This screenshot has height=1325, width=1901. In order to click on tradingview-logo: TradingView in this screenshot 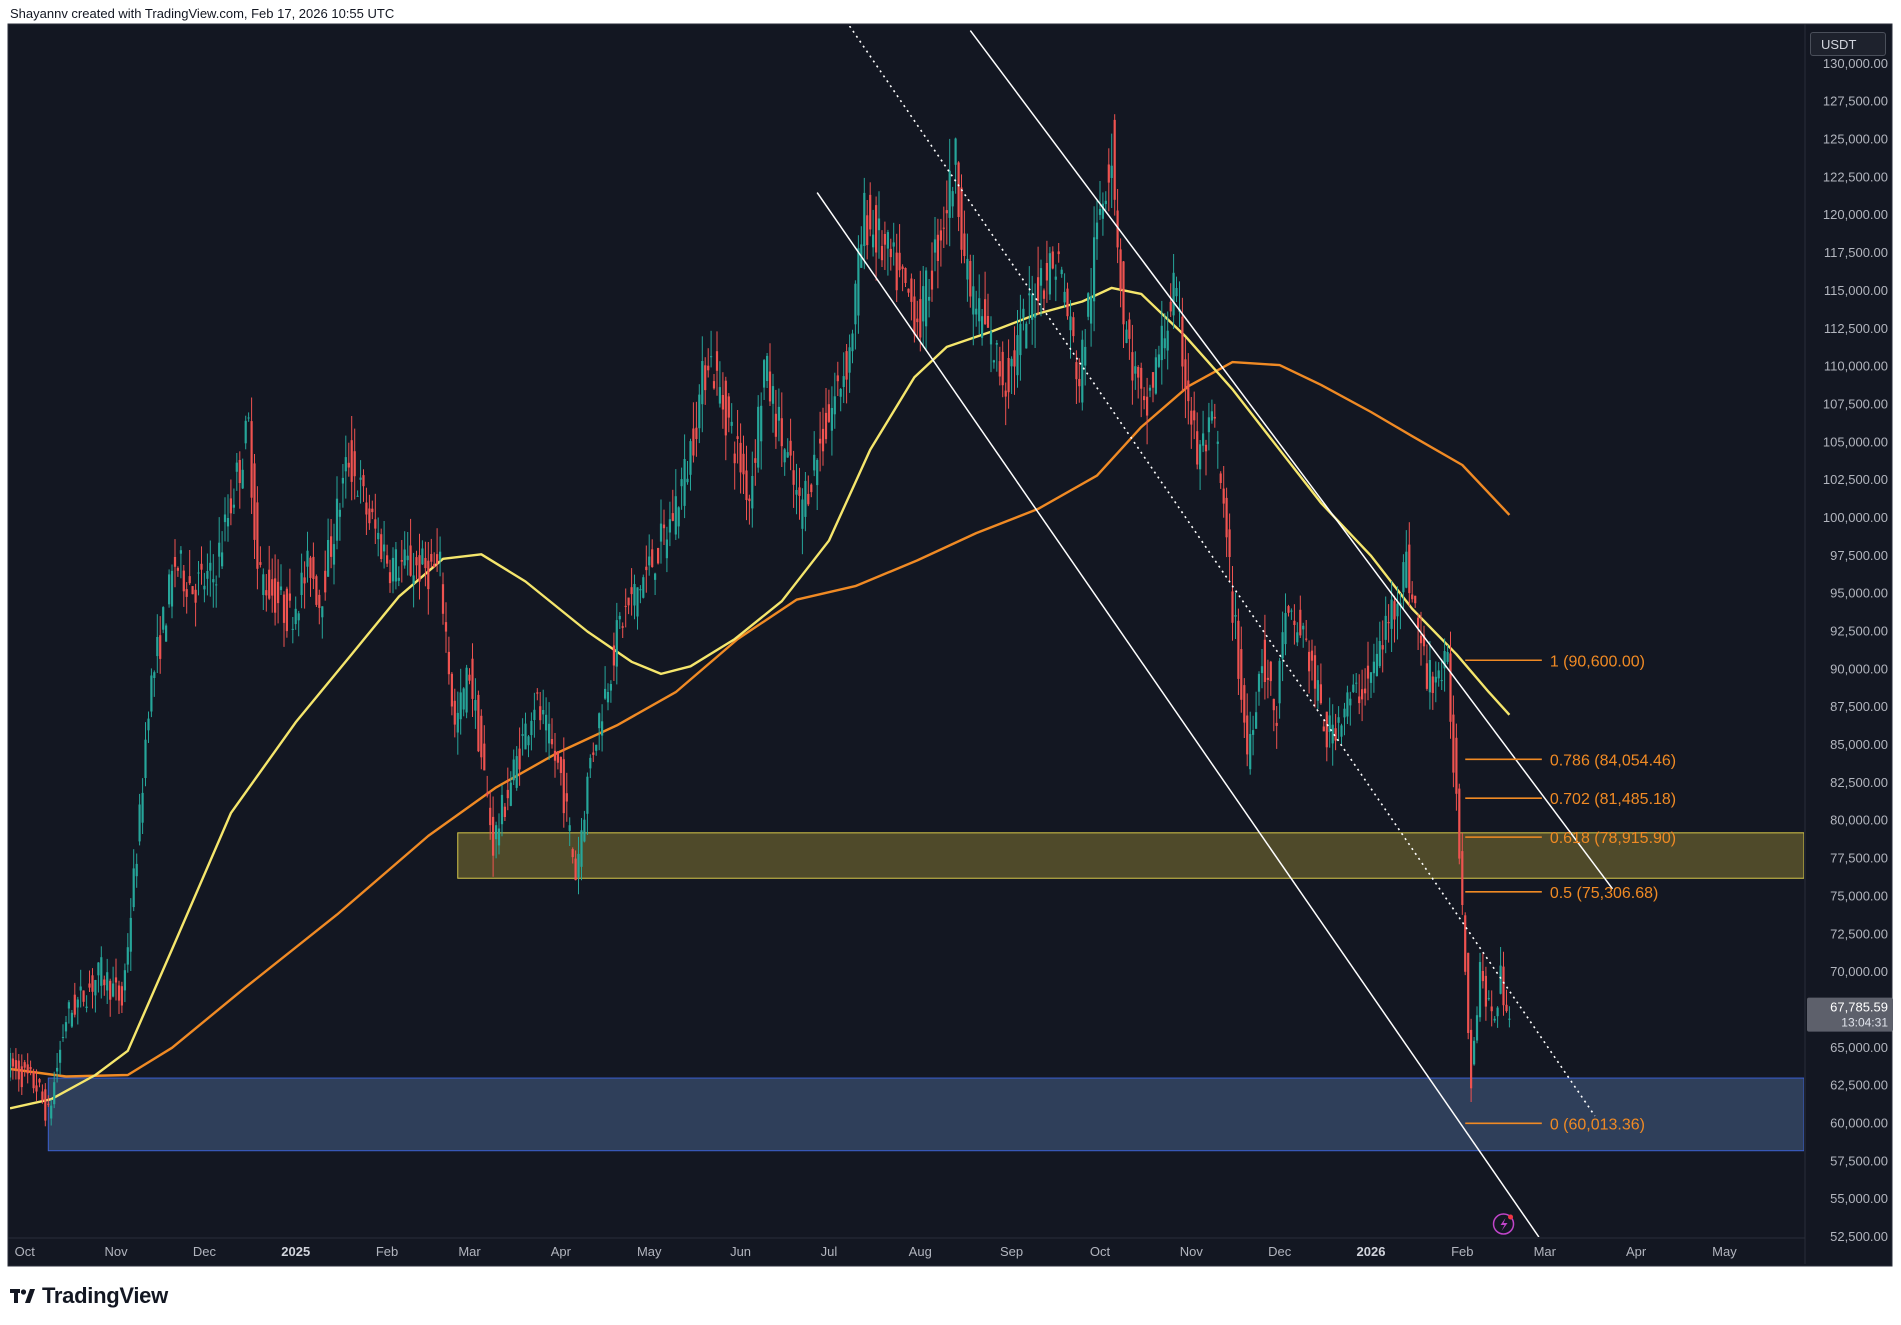, I will do `click(89, 1296)`.